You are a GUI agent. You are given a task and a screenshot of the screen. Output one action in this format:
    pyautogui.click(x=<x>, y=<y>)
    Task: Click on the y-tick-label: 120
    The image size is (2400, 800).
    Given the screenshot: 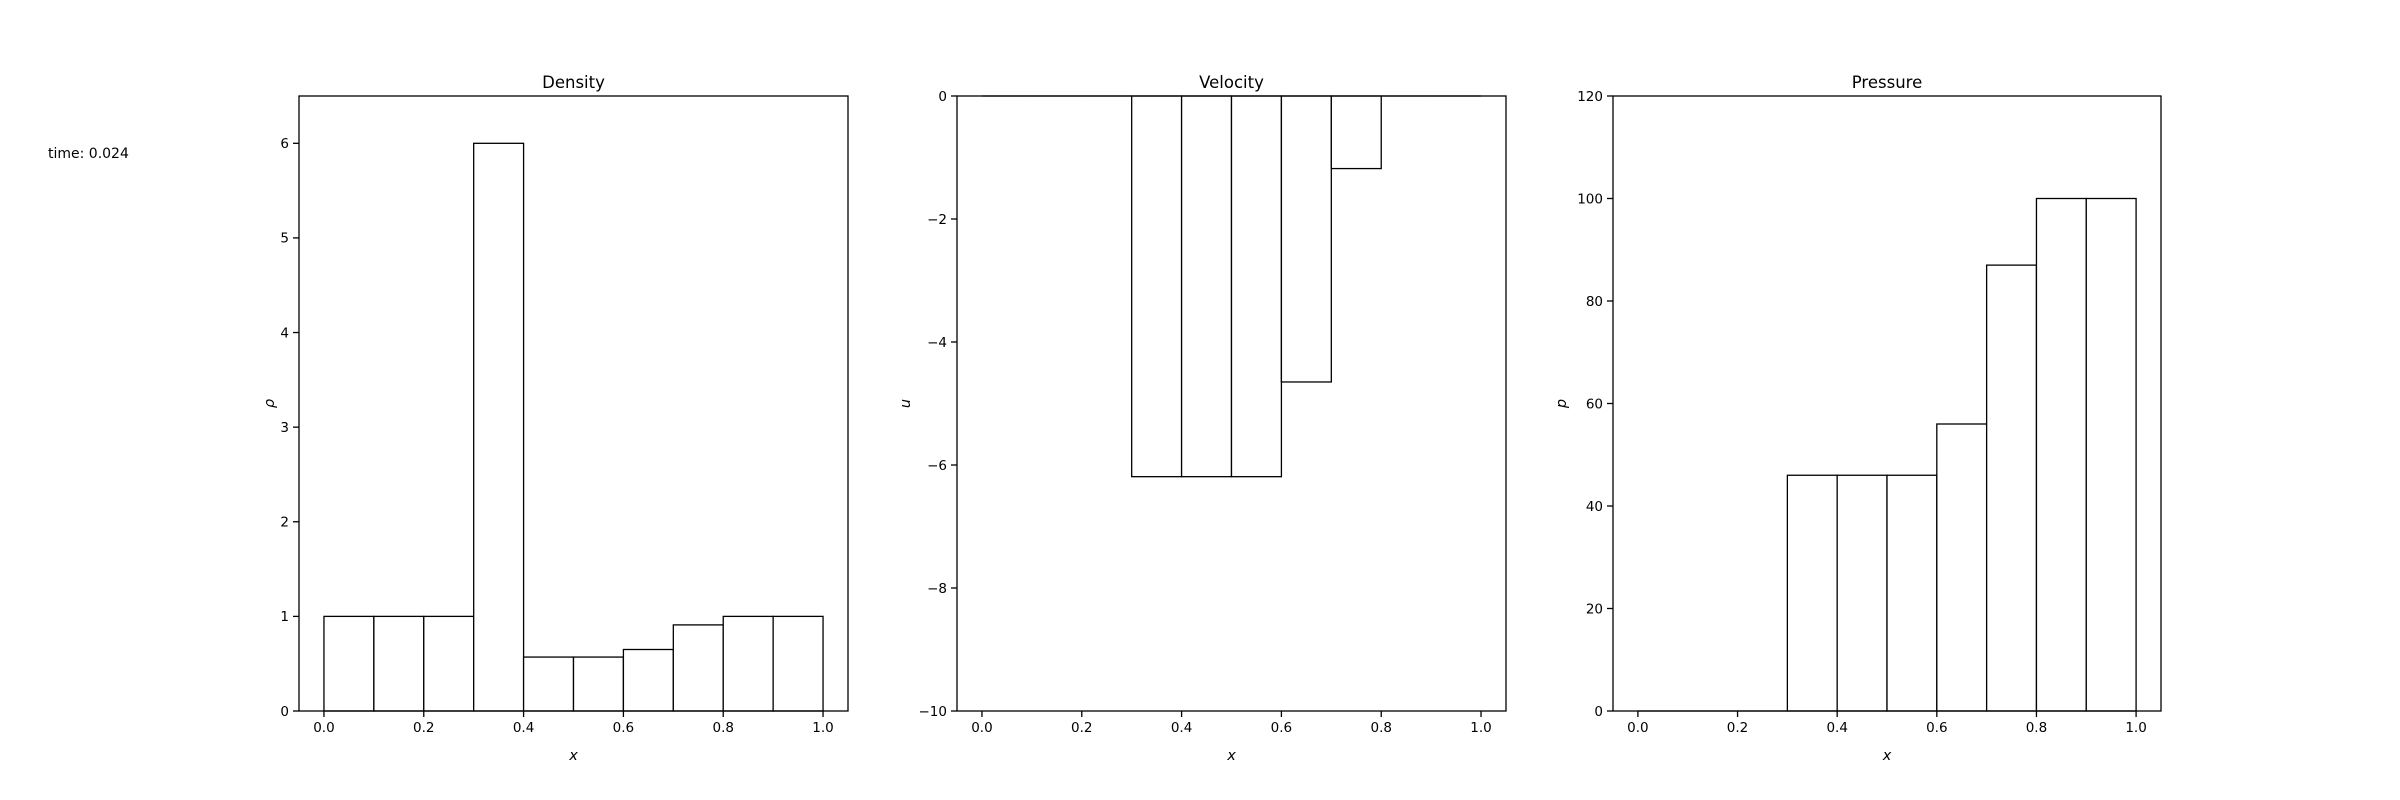 What is the action you would take?
    pyautogui.click(x=1590, y=97)
    